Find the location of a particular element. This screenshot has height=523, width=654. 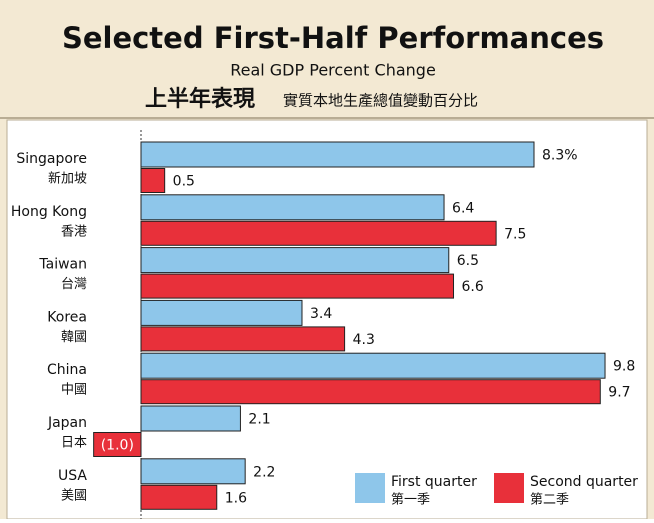

value-label: 9.7 is located at coordinates (619, 393).